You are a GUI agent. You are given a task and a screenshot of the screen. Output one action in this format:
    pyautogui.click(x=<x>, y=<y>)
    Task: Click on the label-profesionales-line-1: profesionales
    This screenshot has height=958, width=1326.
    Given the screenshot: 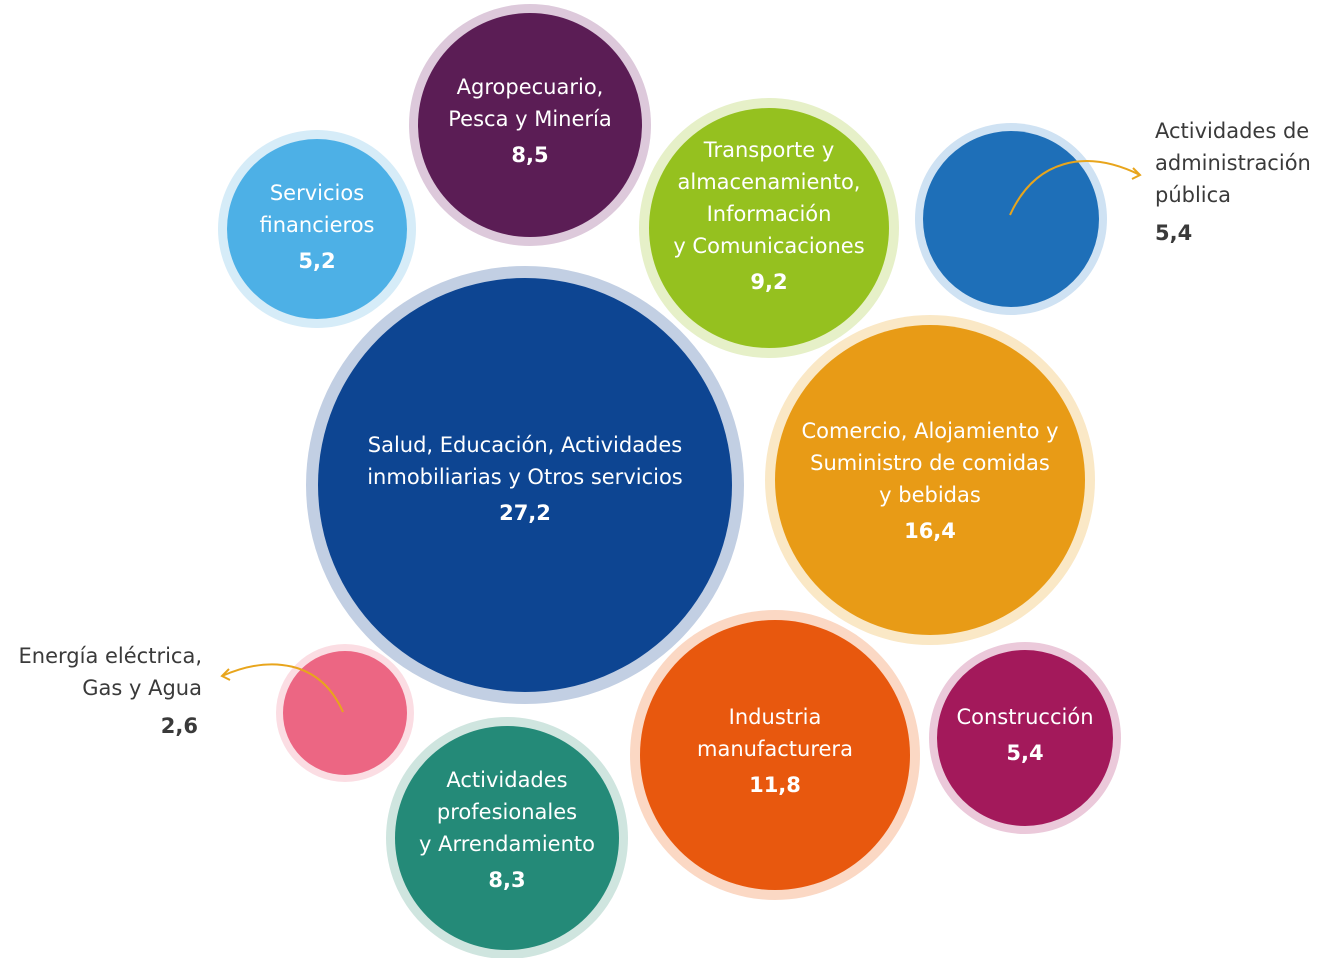 What is the action you would take?
    pyautogui.click(x=507, y=812)
    